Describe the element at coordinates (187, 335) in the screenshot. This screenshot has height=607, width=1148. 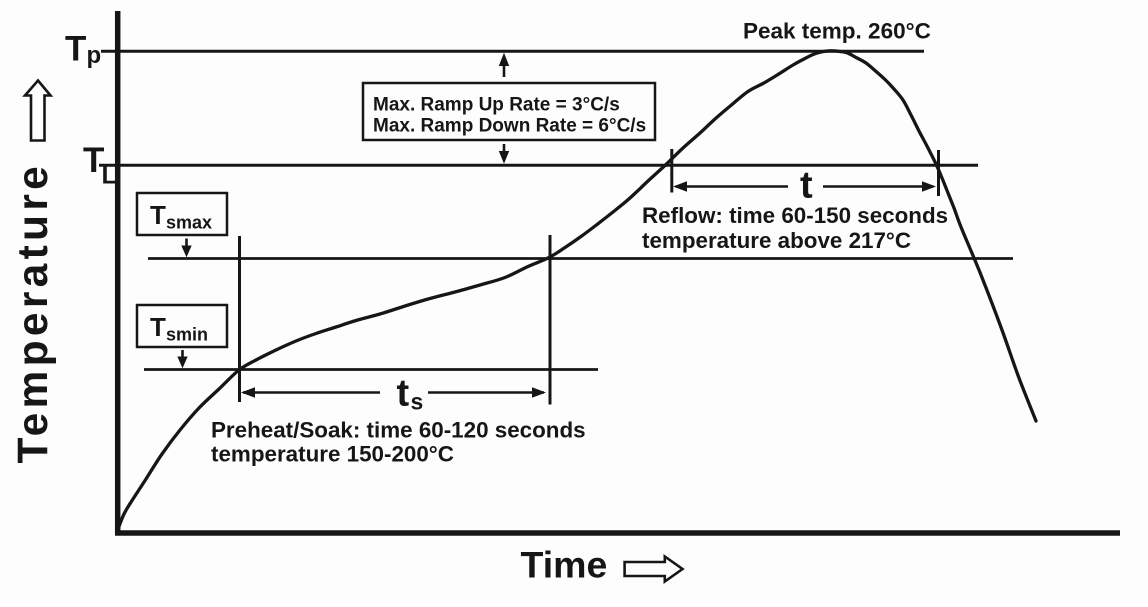
I see `svg-text: smin` at that location.